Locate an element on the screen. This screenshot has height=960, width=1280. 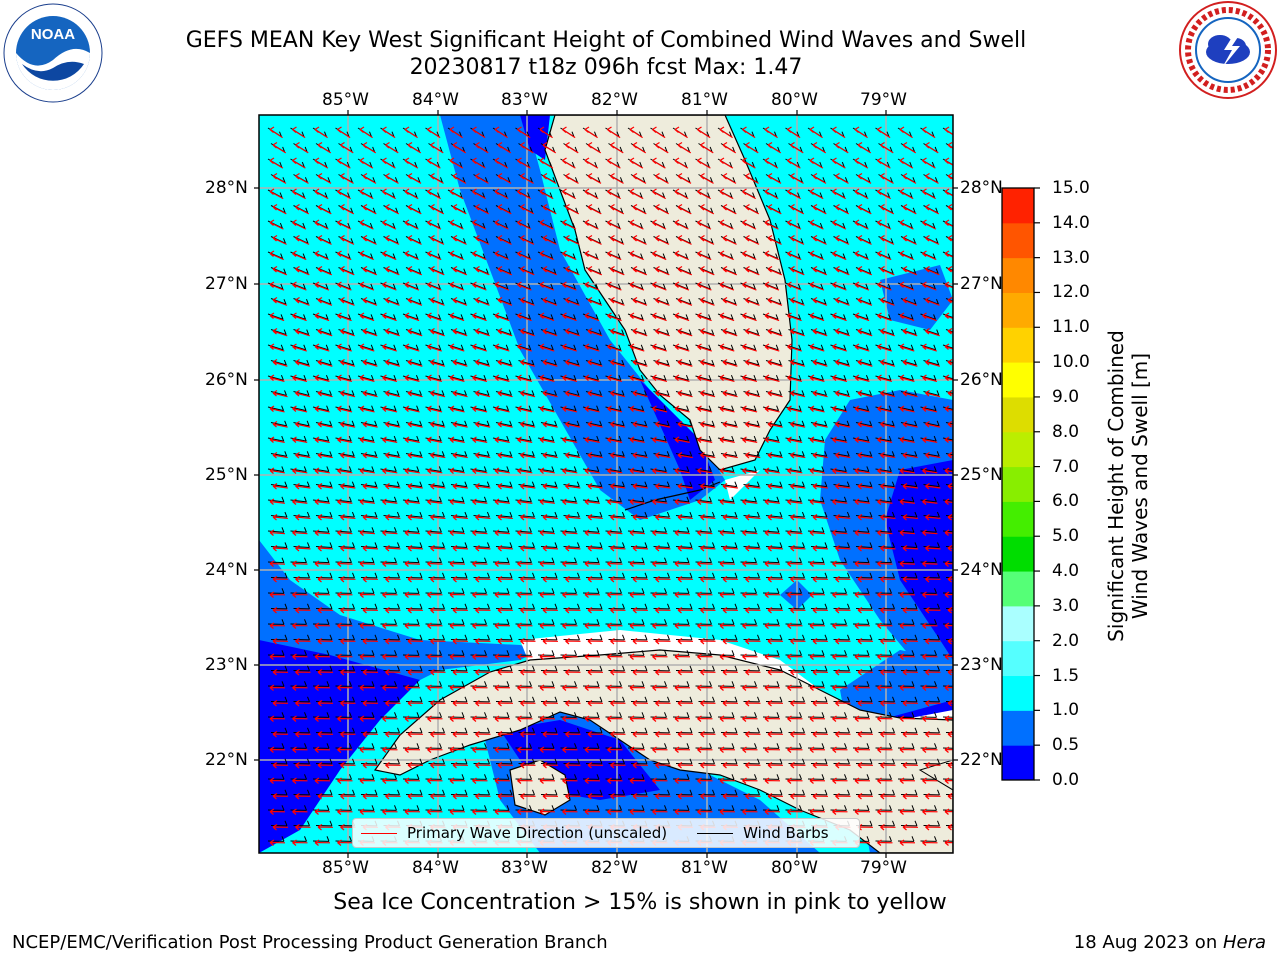
lat-label-right: 28°N is located at coordinates (981, 188).